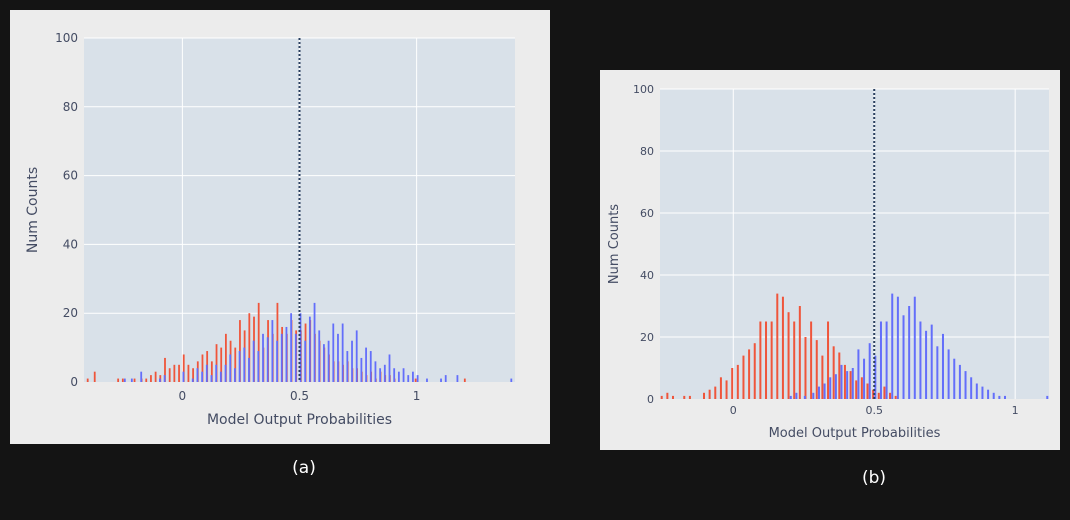  I want to click on y-tick-label: 60, so click(647, 213).